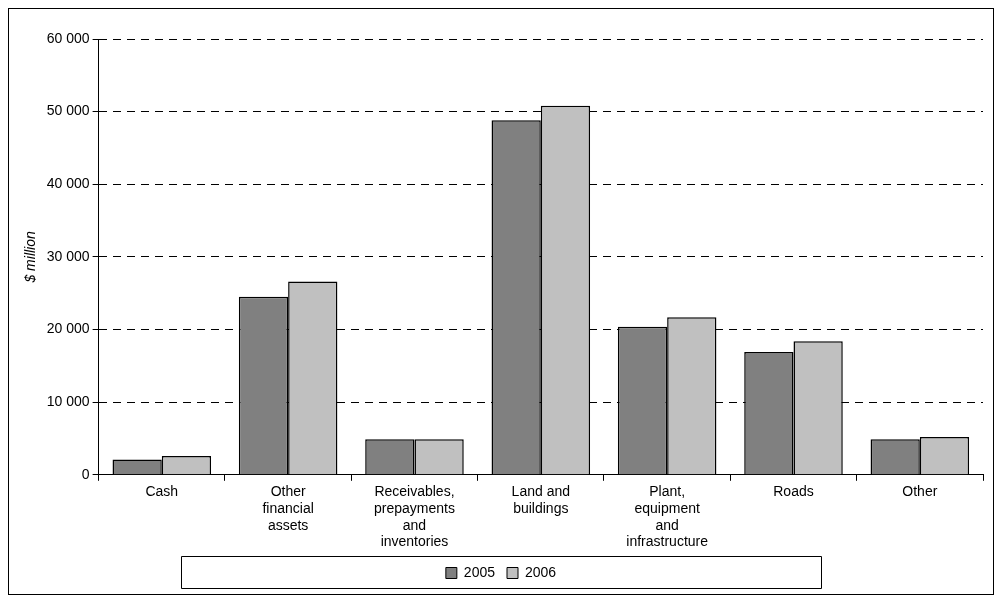 This screenshot has width=1002, height=603. Describe the element at coordinates (68, 183) in the screenshot. I see `y-tick-label: 40 000` at that location.